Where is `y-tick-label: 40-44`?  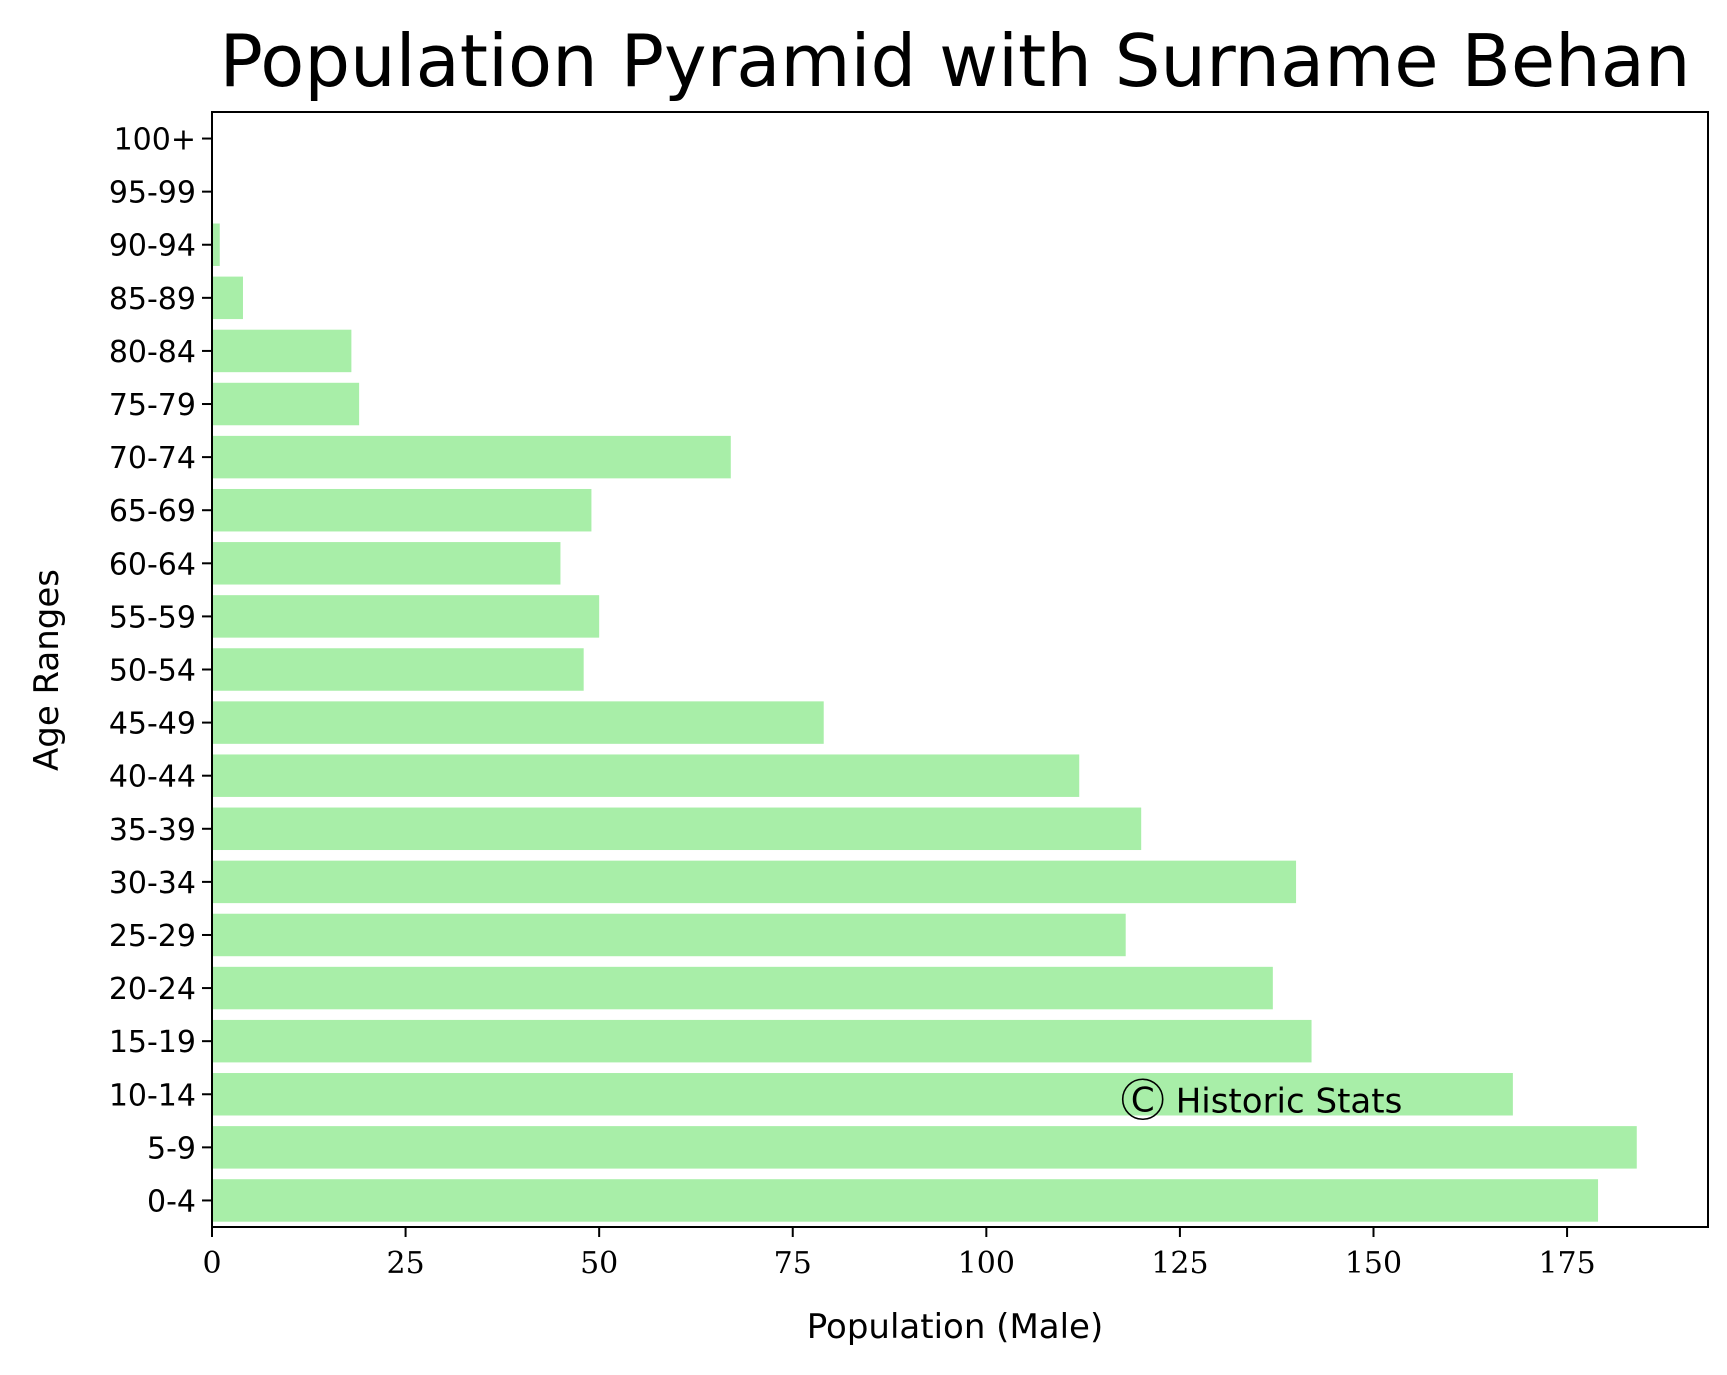
y-tick-label: 40-44 is located at coordinates (152, 777).